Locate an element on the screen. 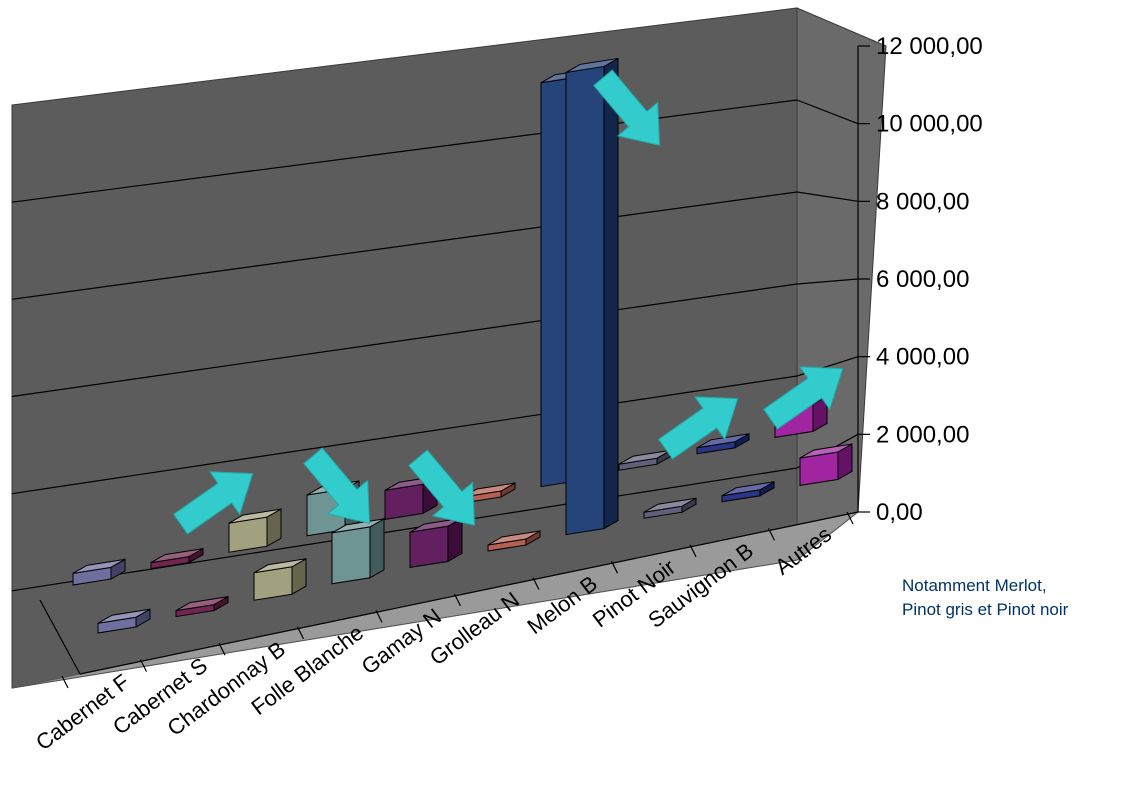 Image resolution: width=1140 pixels, height=797 pixels. y-tick-label: 6 000,00 is located at coordinates (922, 279).